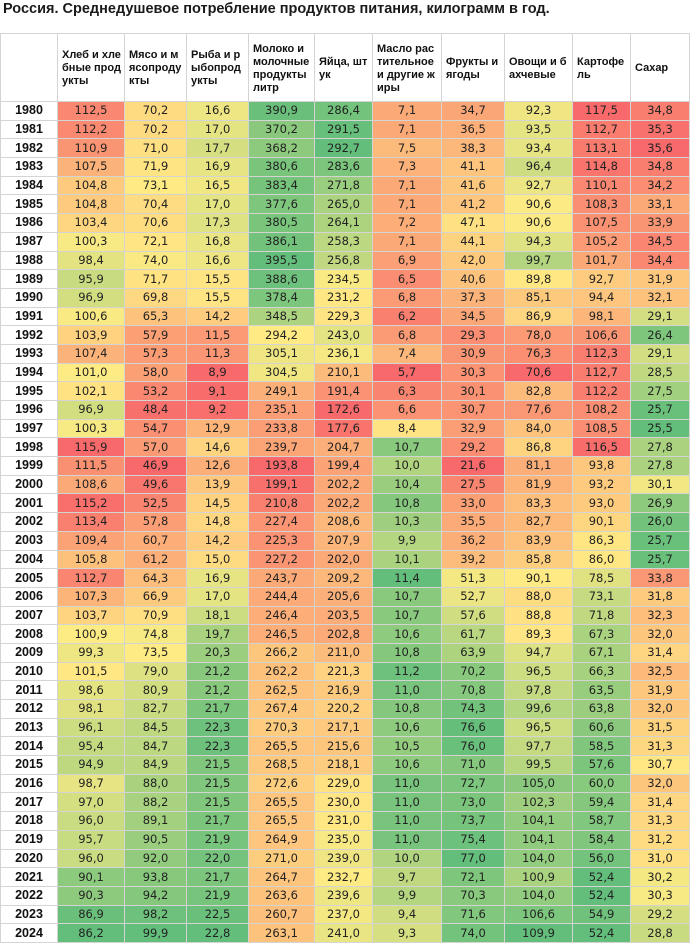  What do you see at coordinates (281, 559) in the screenshot?
I see `heatmap-cell: 227,2` at bounding box center [281, 559].